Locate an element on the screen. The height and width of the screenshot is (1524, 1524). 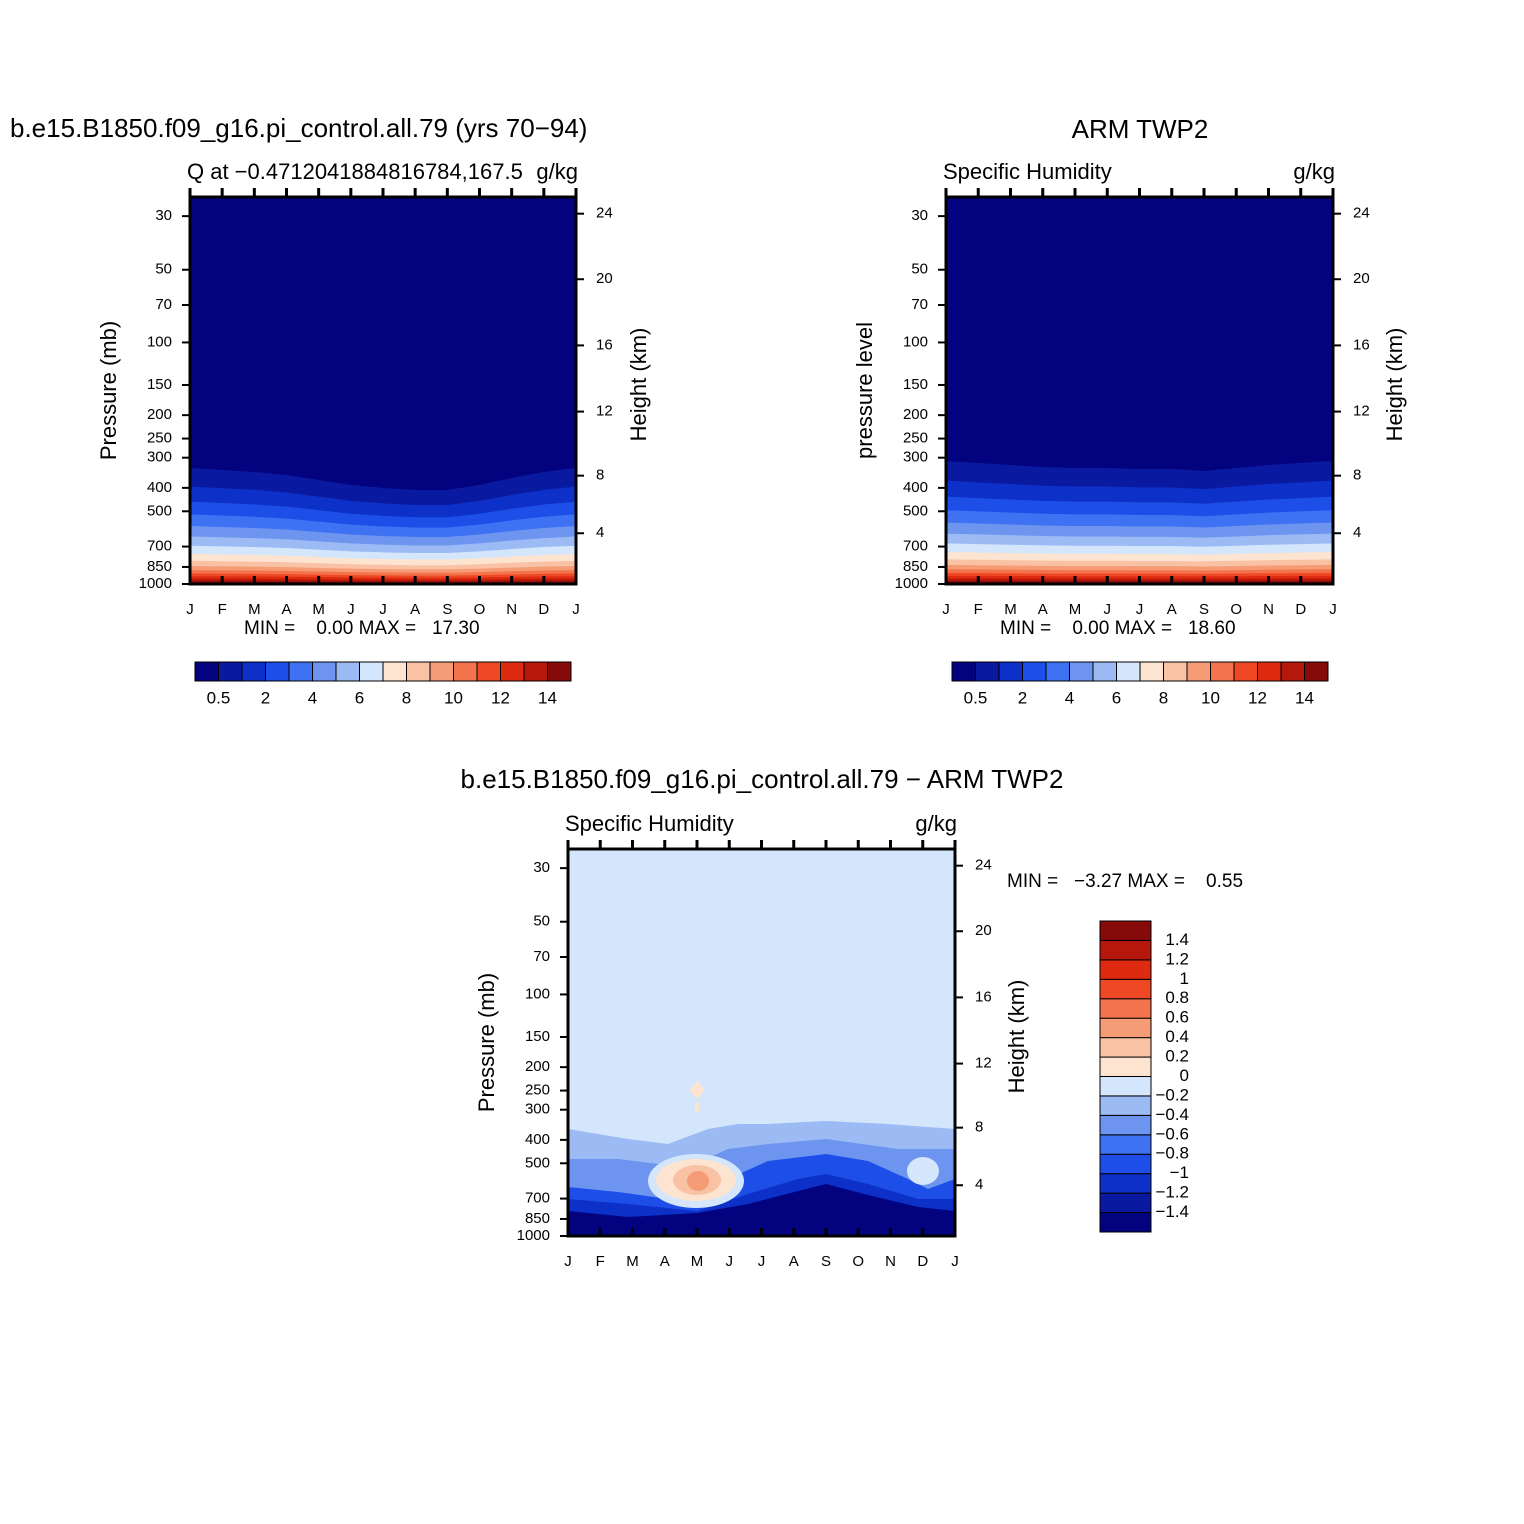
y-axis-label: pressure level is located at coordinates (864, 390).